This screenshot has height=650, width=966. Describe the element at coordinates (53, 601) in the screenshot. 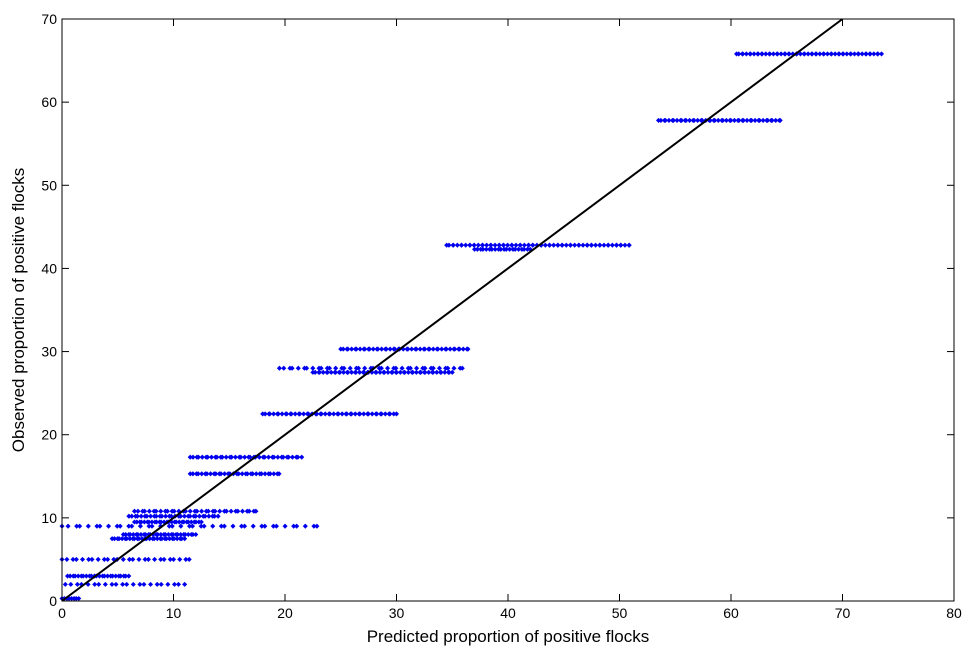

I see `y-tick-label: 0` at that location.